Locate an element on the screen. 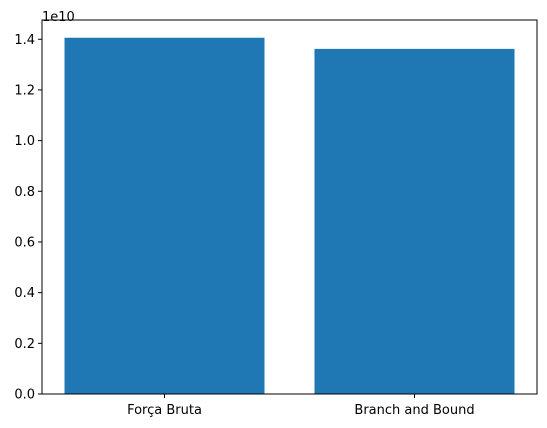 The image size is (547, 428). y-tick-label: 1.2 is located at coordinates (24, 90).